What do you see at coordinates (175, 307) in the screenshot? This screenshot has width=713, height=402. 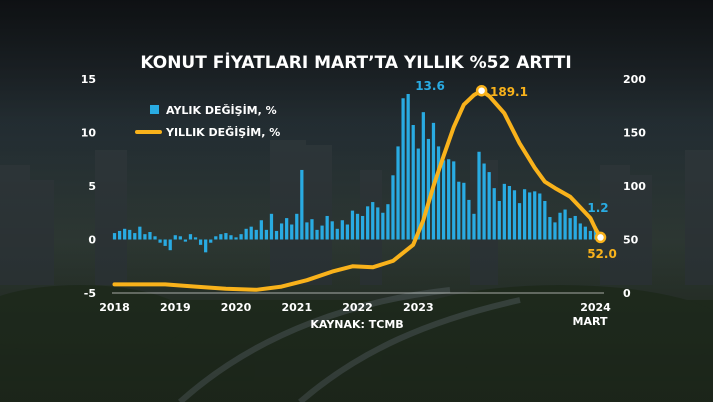 I see `x-axis-tick-label: 2019` at bounding box center [175, 307].